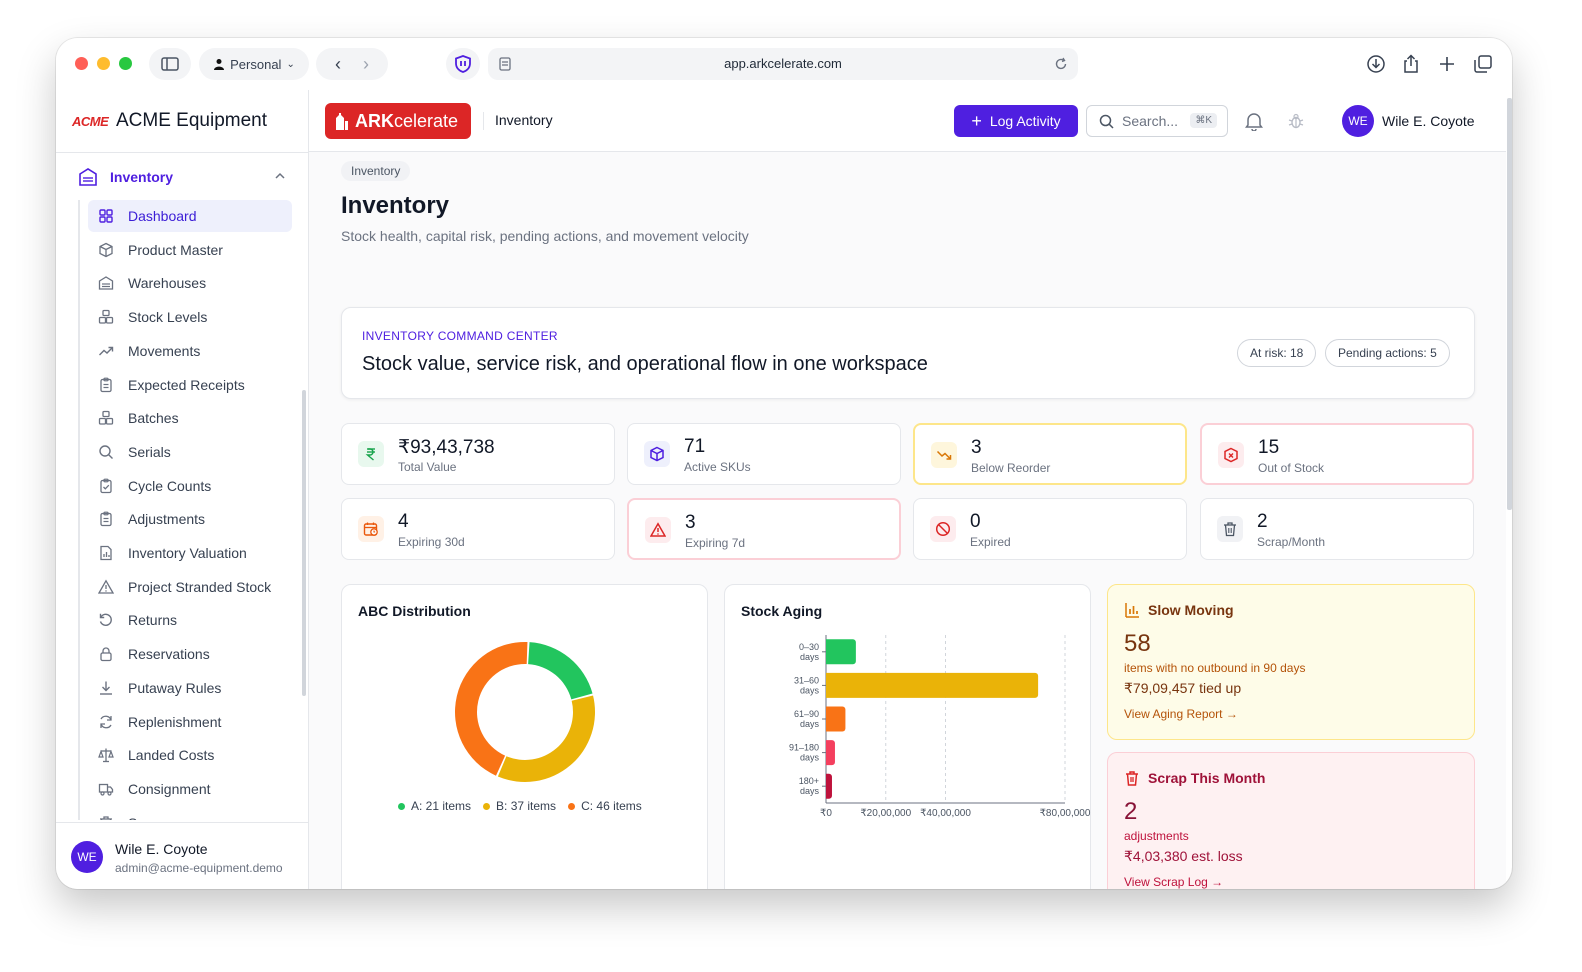  What do you see at coordinates (106, 418) in the screenshot?
I see `boxes-icon` at bounding box center [106, 418].